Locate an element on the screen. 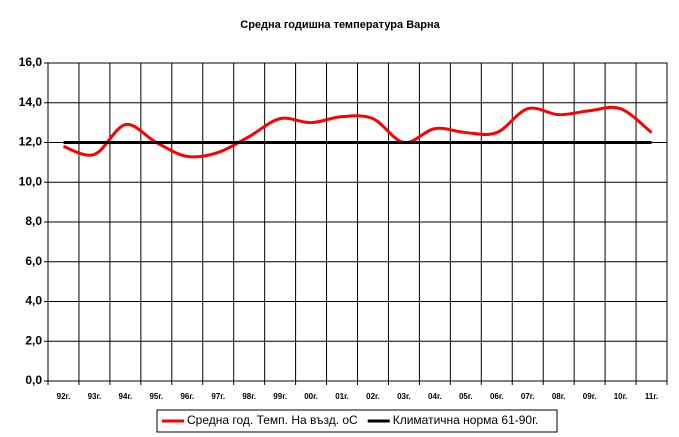 Image resolution: width=679 pixels, height=437 pixels. legend-label: Климатична норма 61-90г. is located at coordinates (466, 420).